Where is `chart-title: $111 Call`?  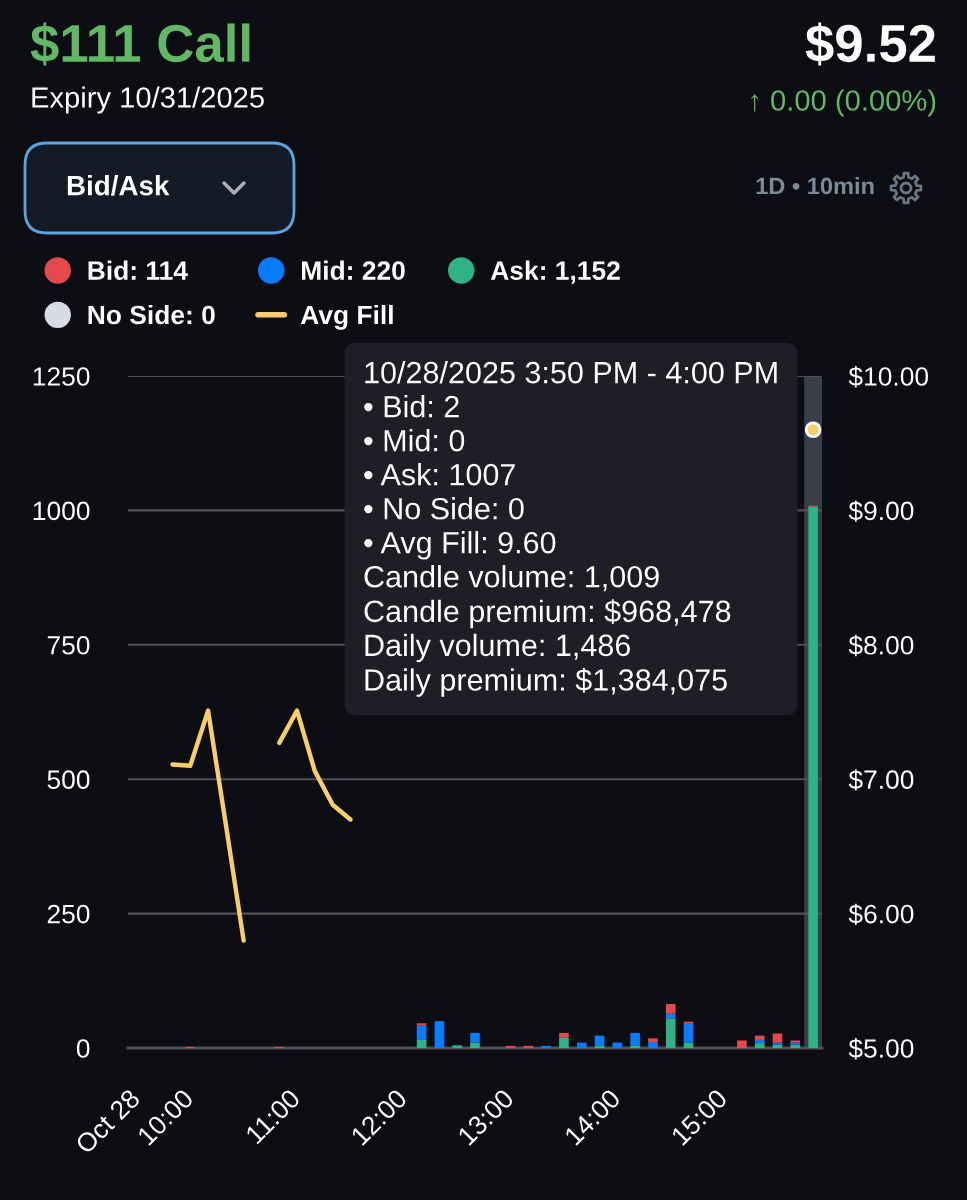 chart-title: $111 Call is located at coordinates (140, 44).